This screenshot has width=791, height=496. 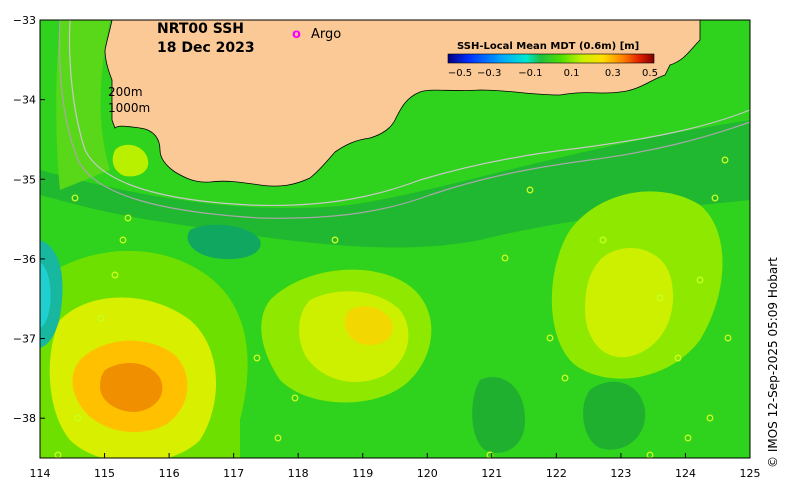 I want to click on y-tick-label: −34, so click(x=24, y=100).